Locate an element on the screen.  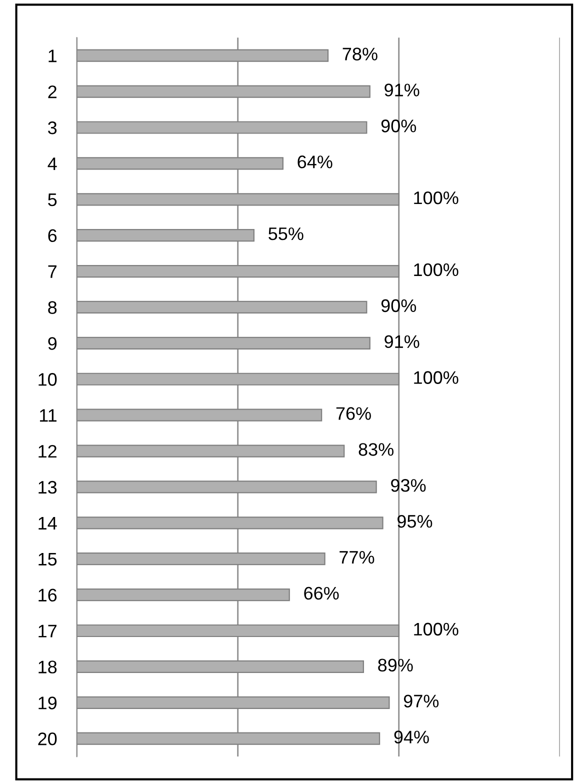
data-label: 95% is located at coordinates (414, 521).